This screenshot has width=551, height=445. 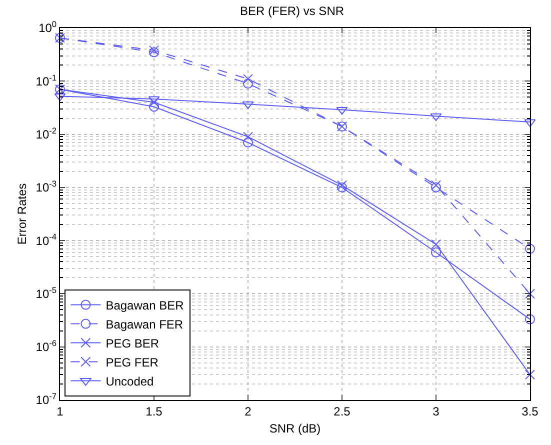 What do you see at coordinates (47, 27) in the screenshot?
I see `y-tick-label: 10$^{0}$` at bounding box center [47, 27].